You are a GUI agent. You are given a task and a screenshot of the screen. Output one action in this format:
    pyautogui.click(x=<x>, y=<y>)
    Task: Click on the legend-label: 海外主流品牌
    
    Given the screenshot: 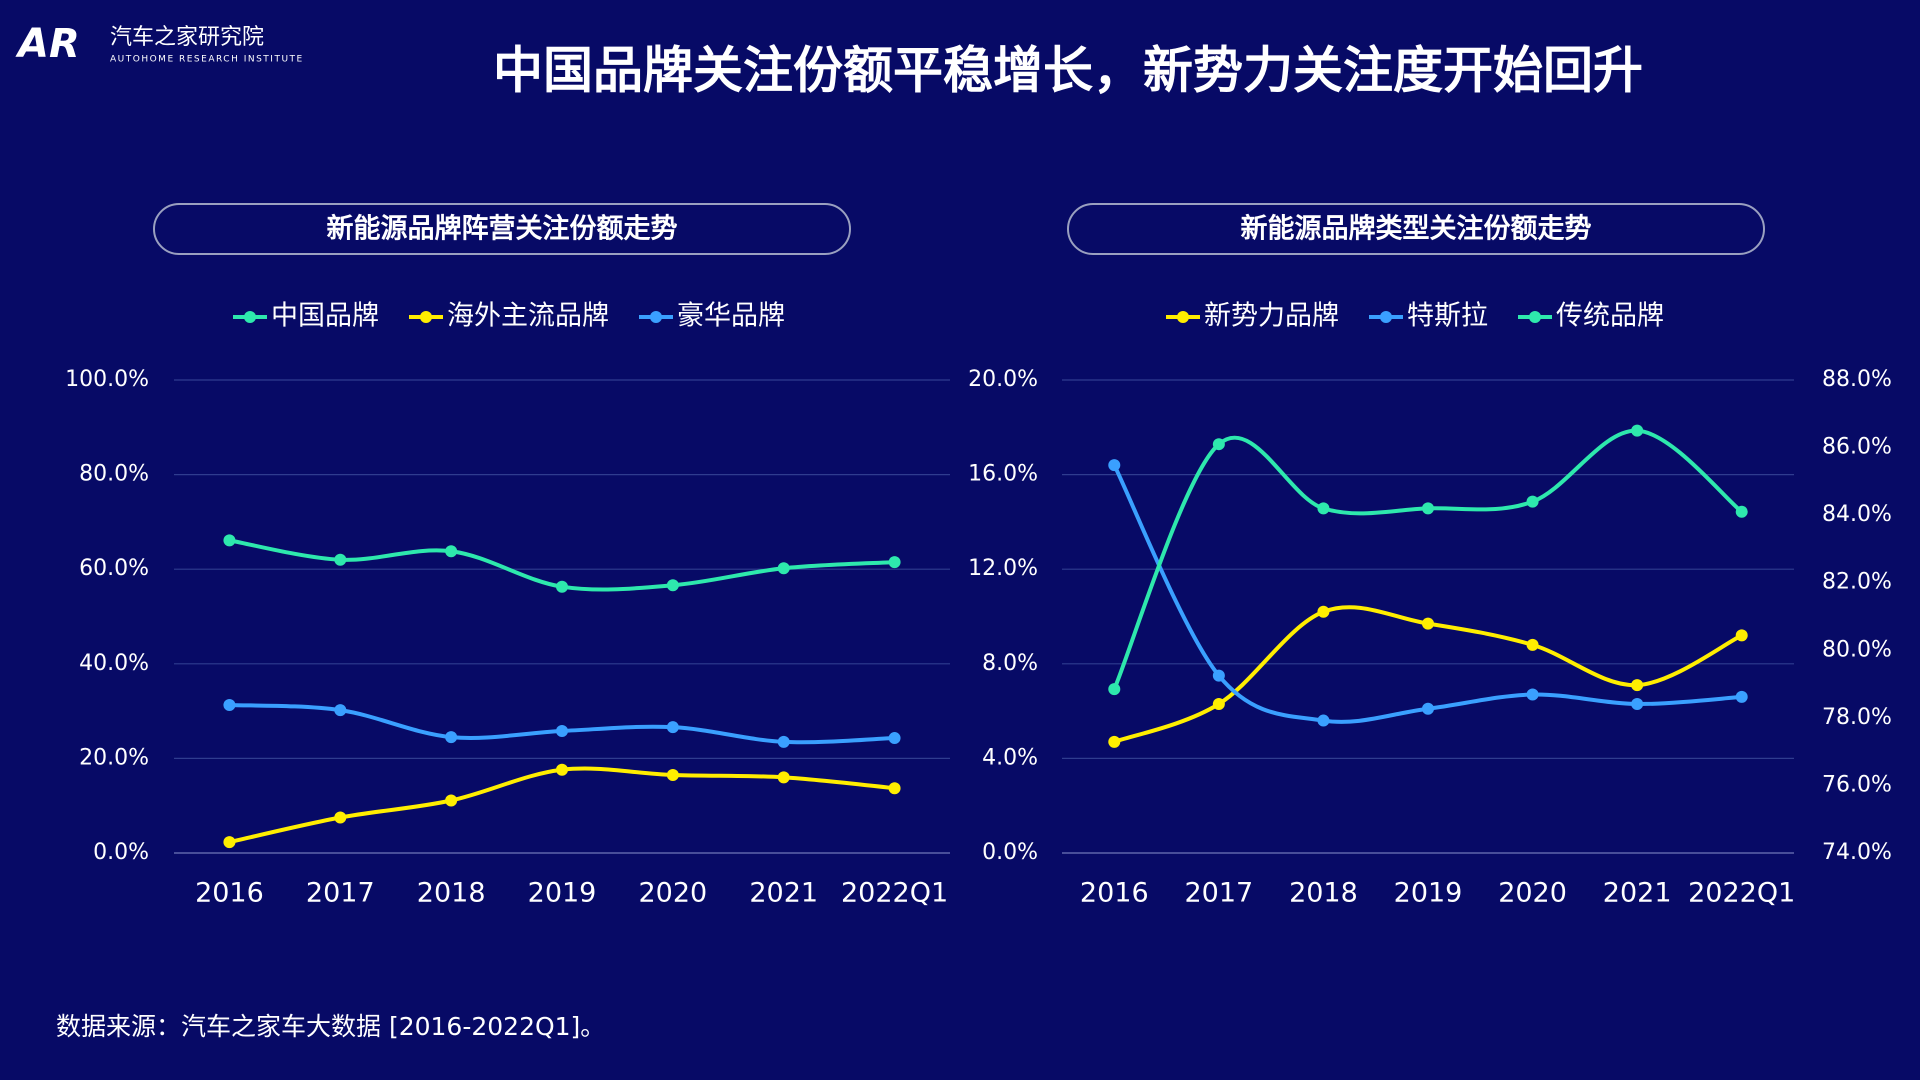 What is the action you would take?
    pyautogui.click(x=528, y=316)
    